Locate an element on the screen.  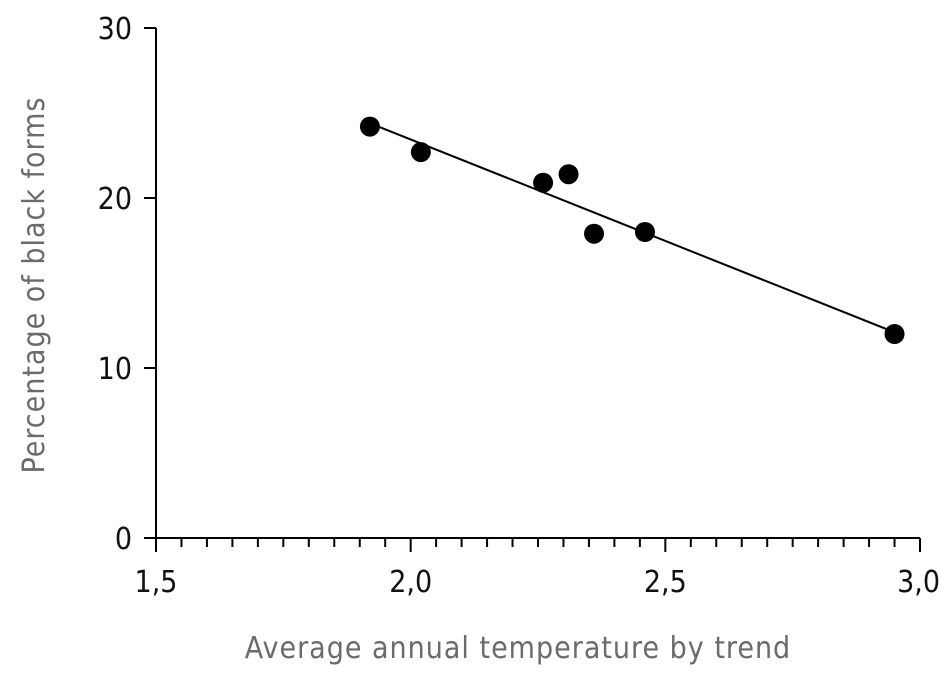
y-tick-label: 30 is located at coordinates (115, 29).